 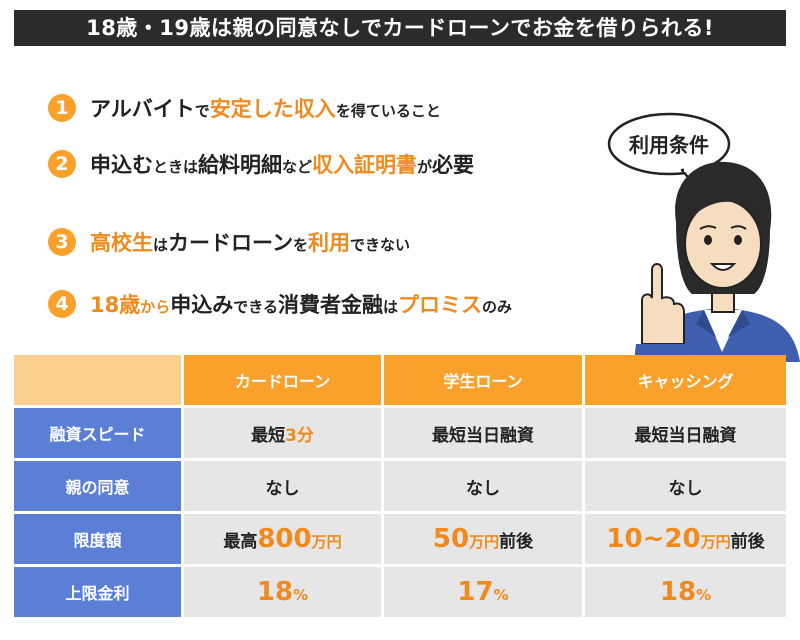 I want to click on table-row: 上限金利 18% 17% 18%, so click(x=400, y=592).